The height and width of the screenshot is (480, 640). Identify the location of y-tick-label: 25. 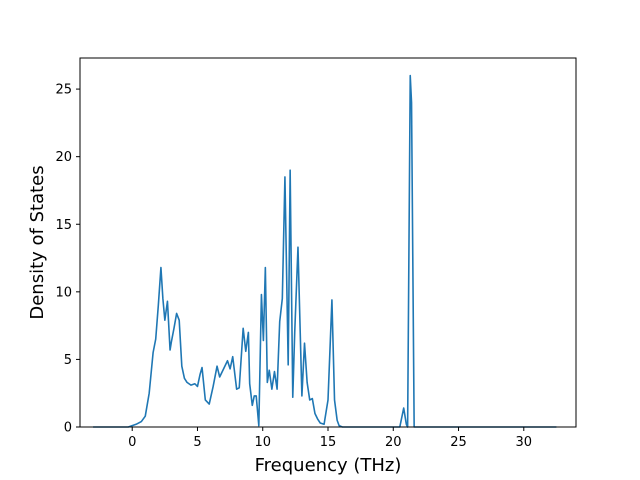
(63, 90).